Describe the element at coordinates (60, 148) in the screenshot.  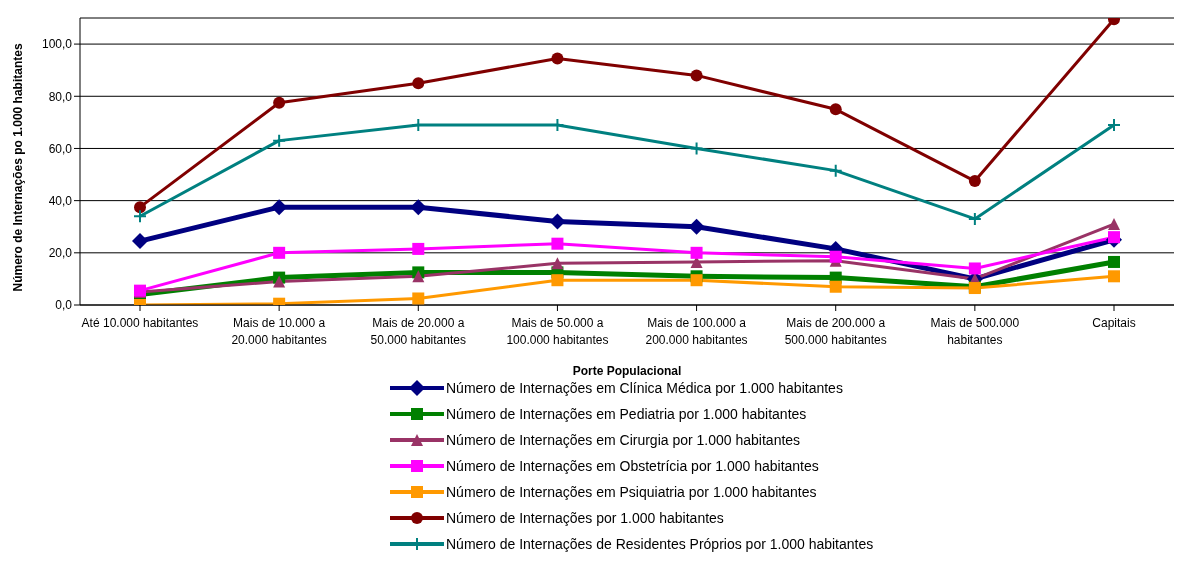
I see `y-tick-label: 60,0` at that location.